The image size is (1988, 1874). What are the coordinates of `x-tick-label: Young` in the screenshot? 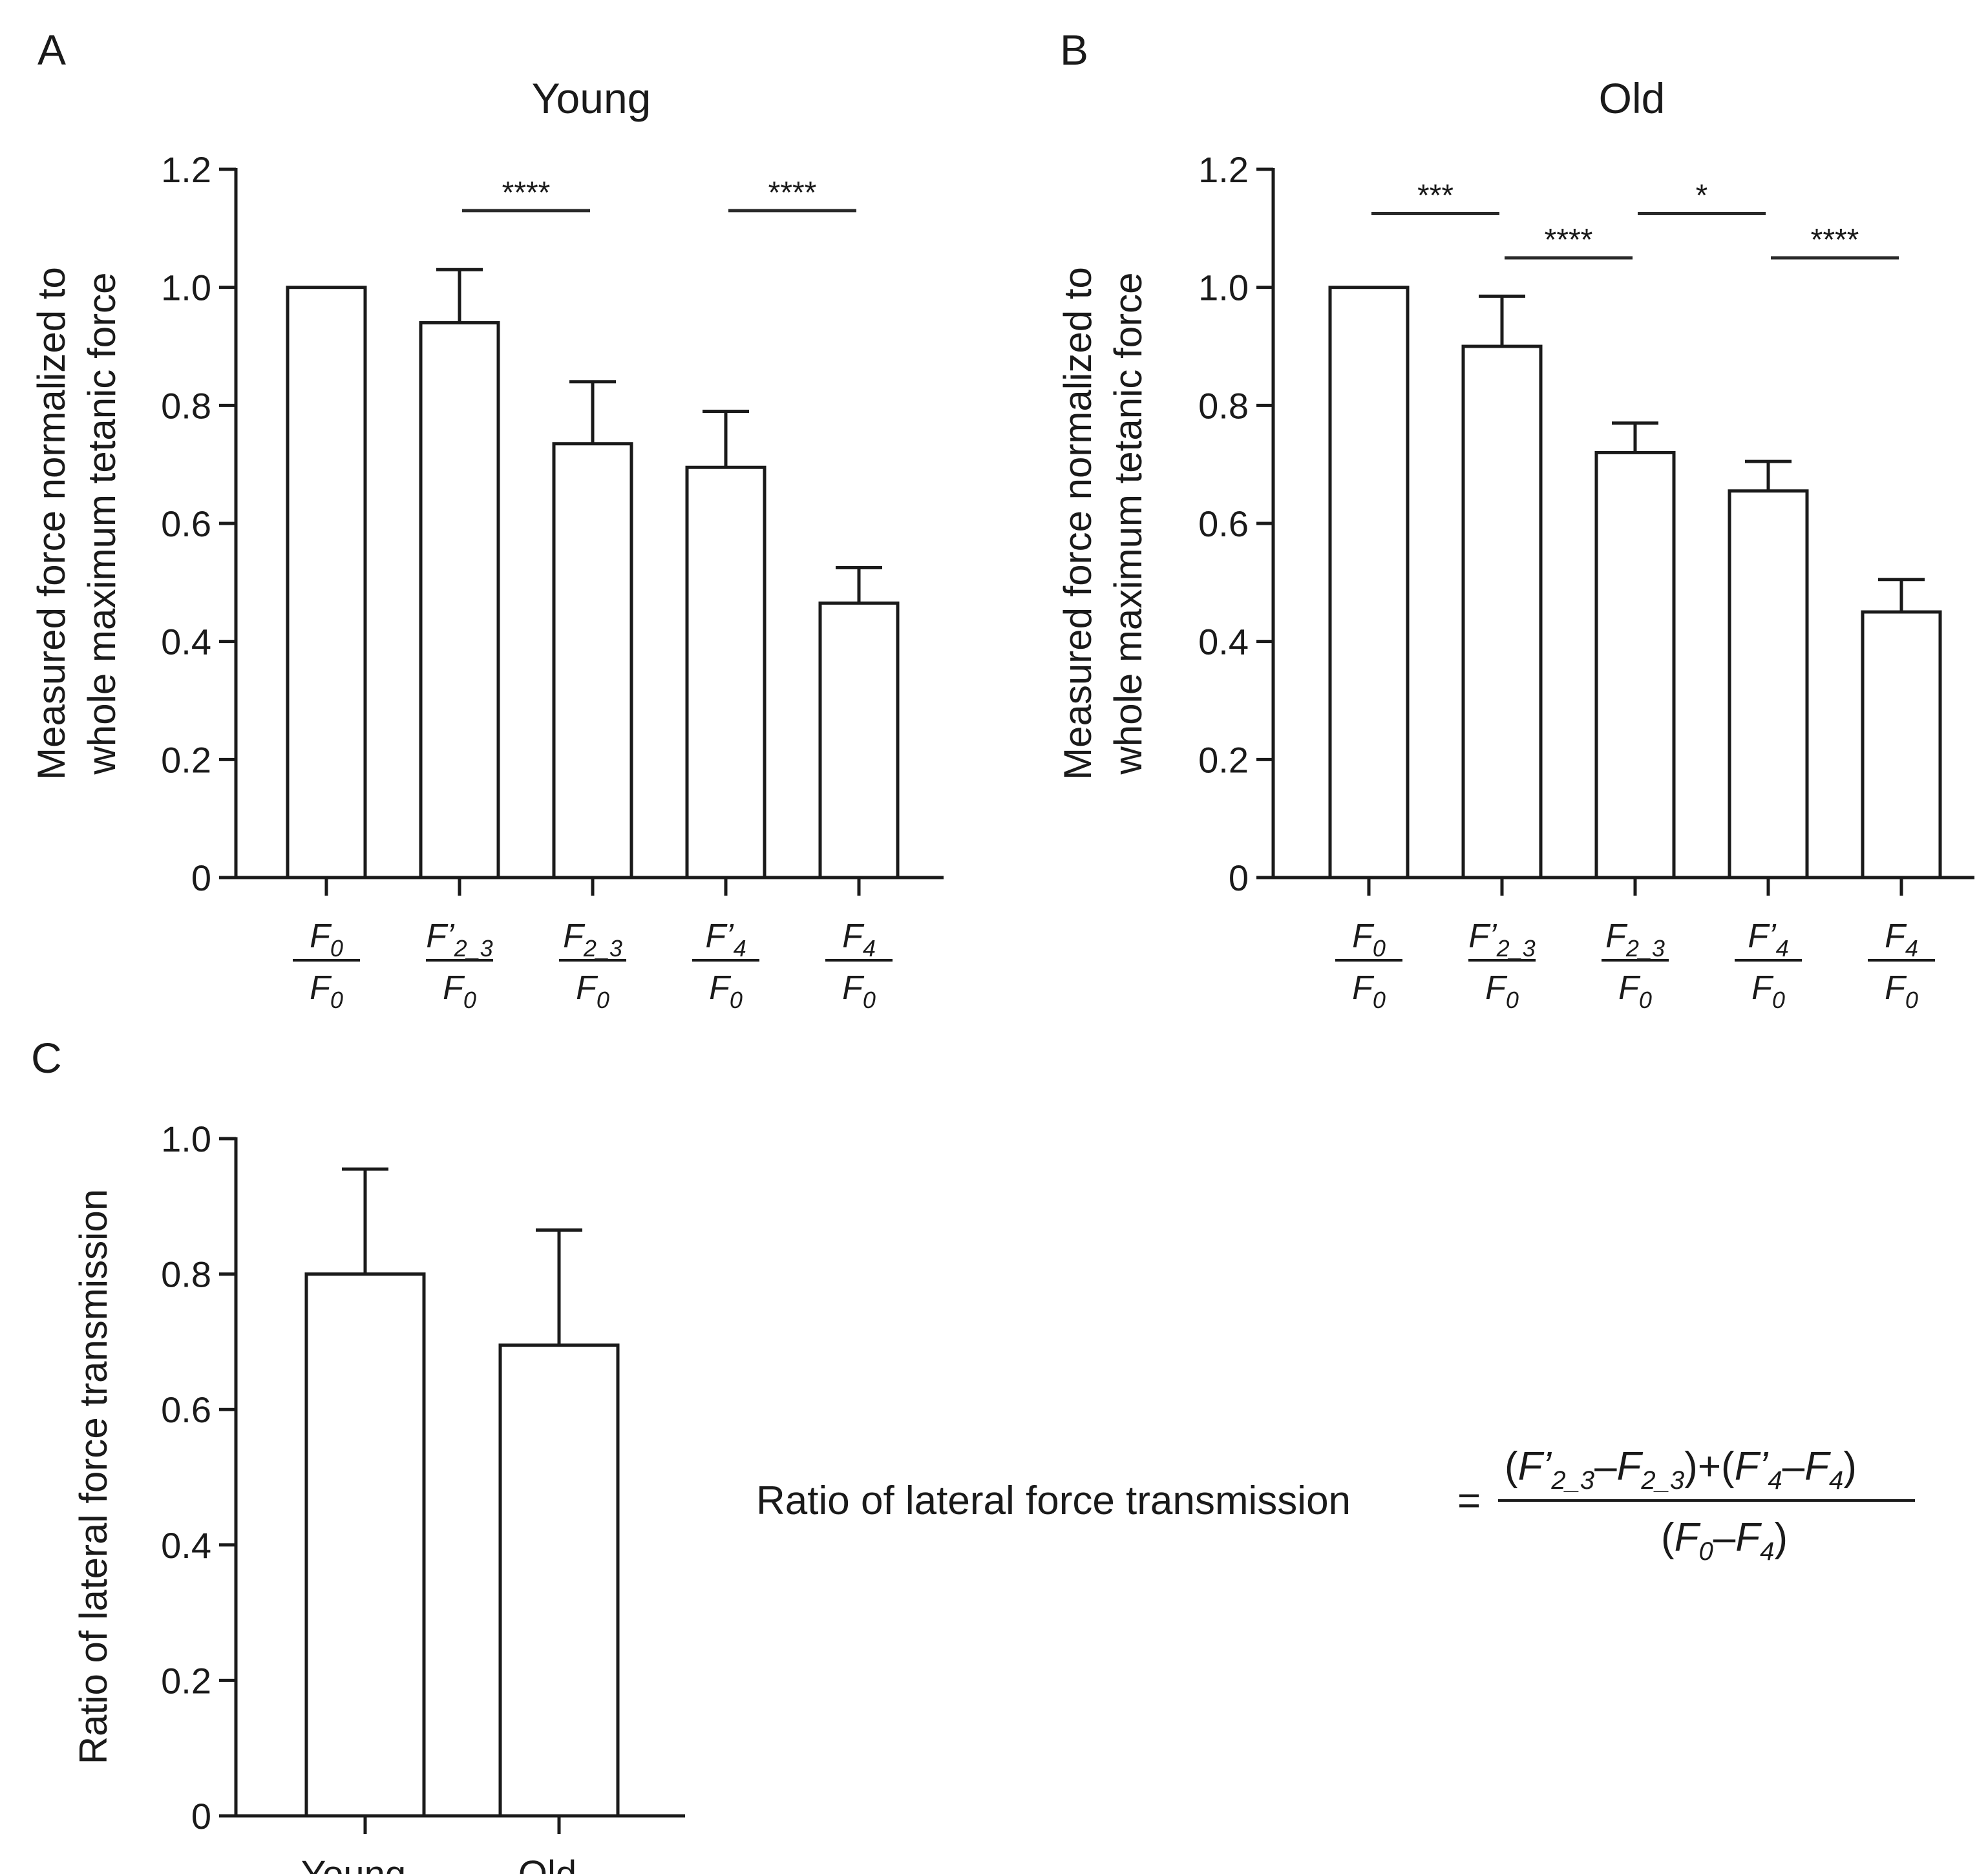 It's located at (353, 1863).